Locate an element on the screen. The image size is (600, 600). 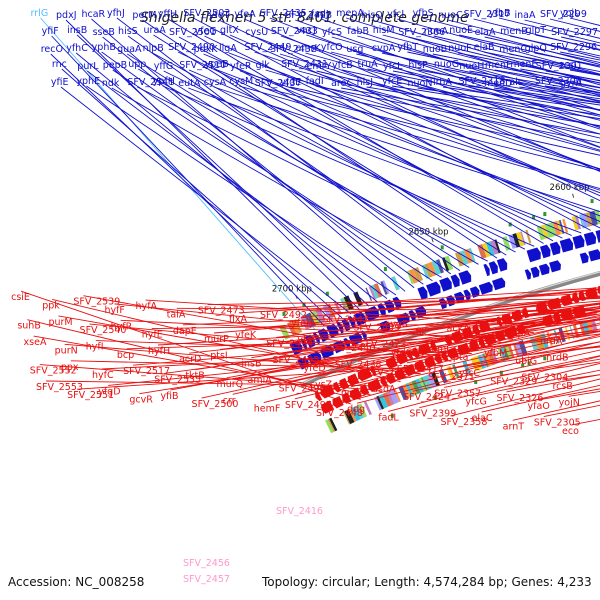
gene-label: hcaR is located at coordinates (93, 14).